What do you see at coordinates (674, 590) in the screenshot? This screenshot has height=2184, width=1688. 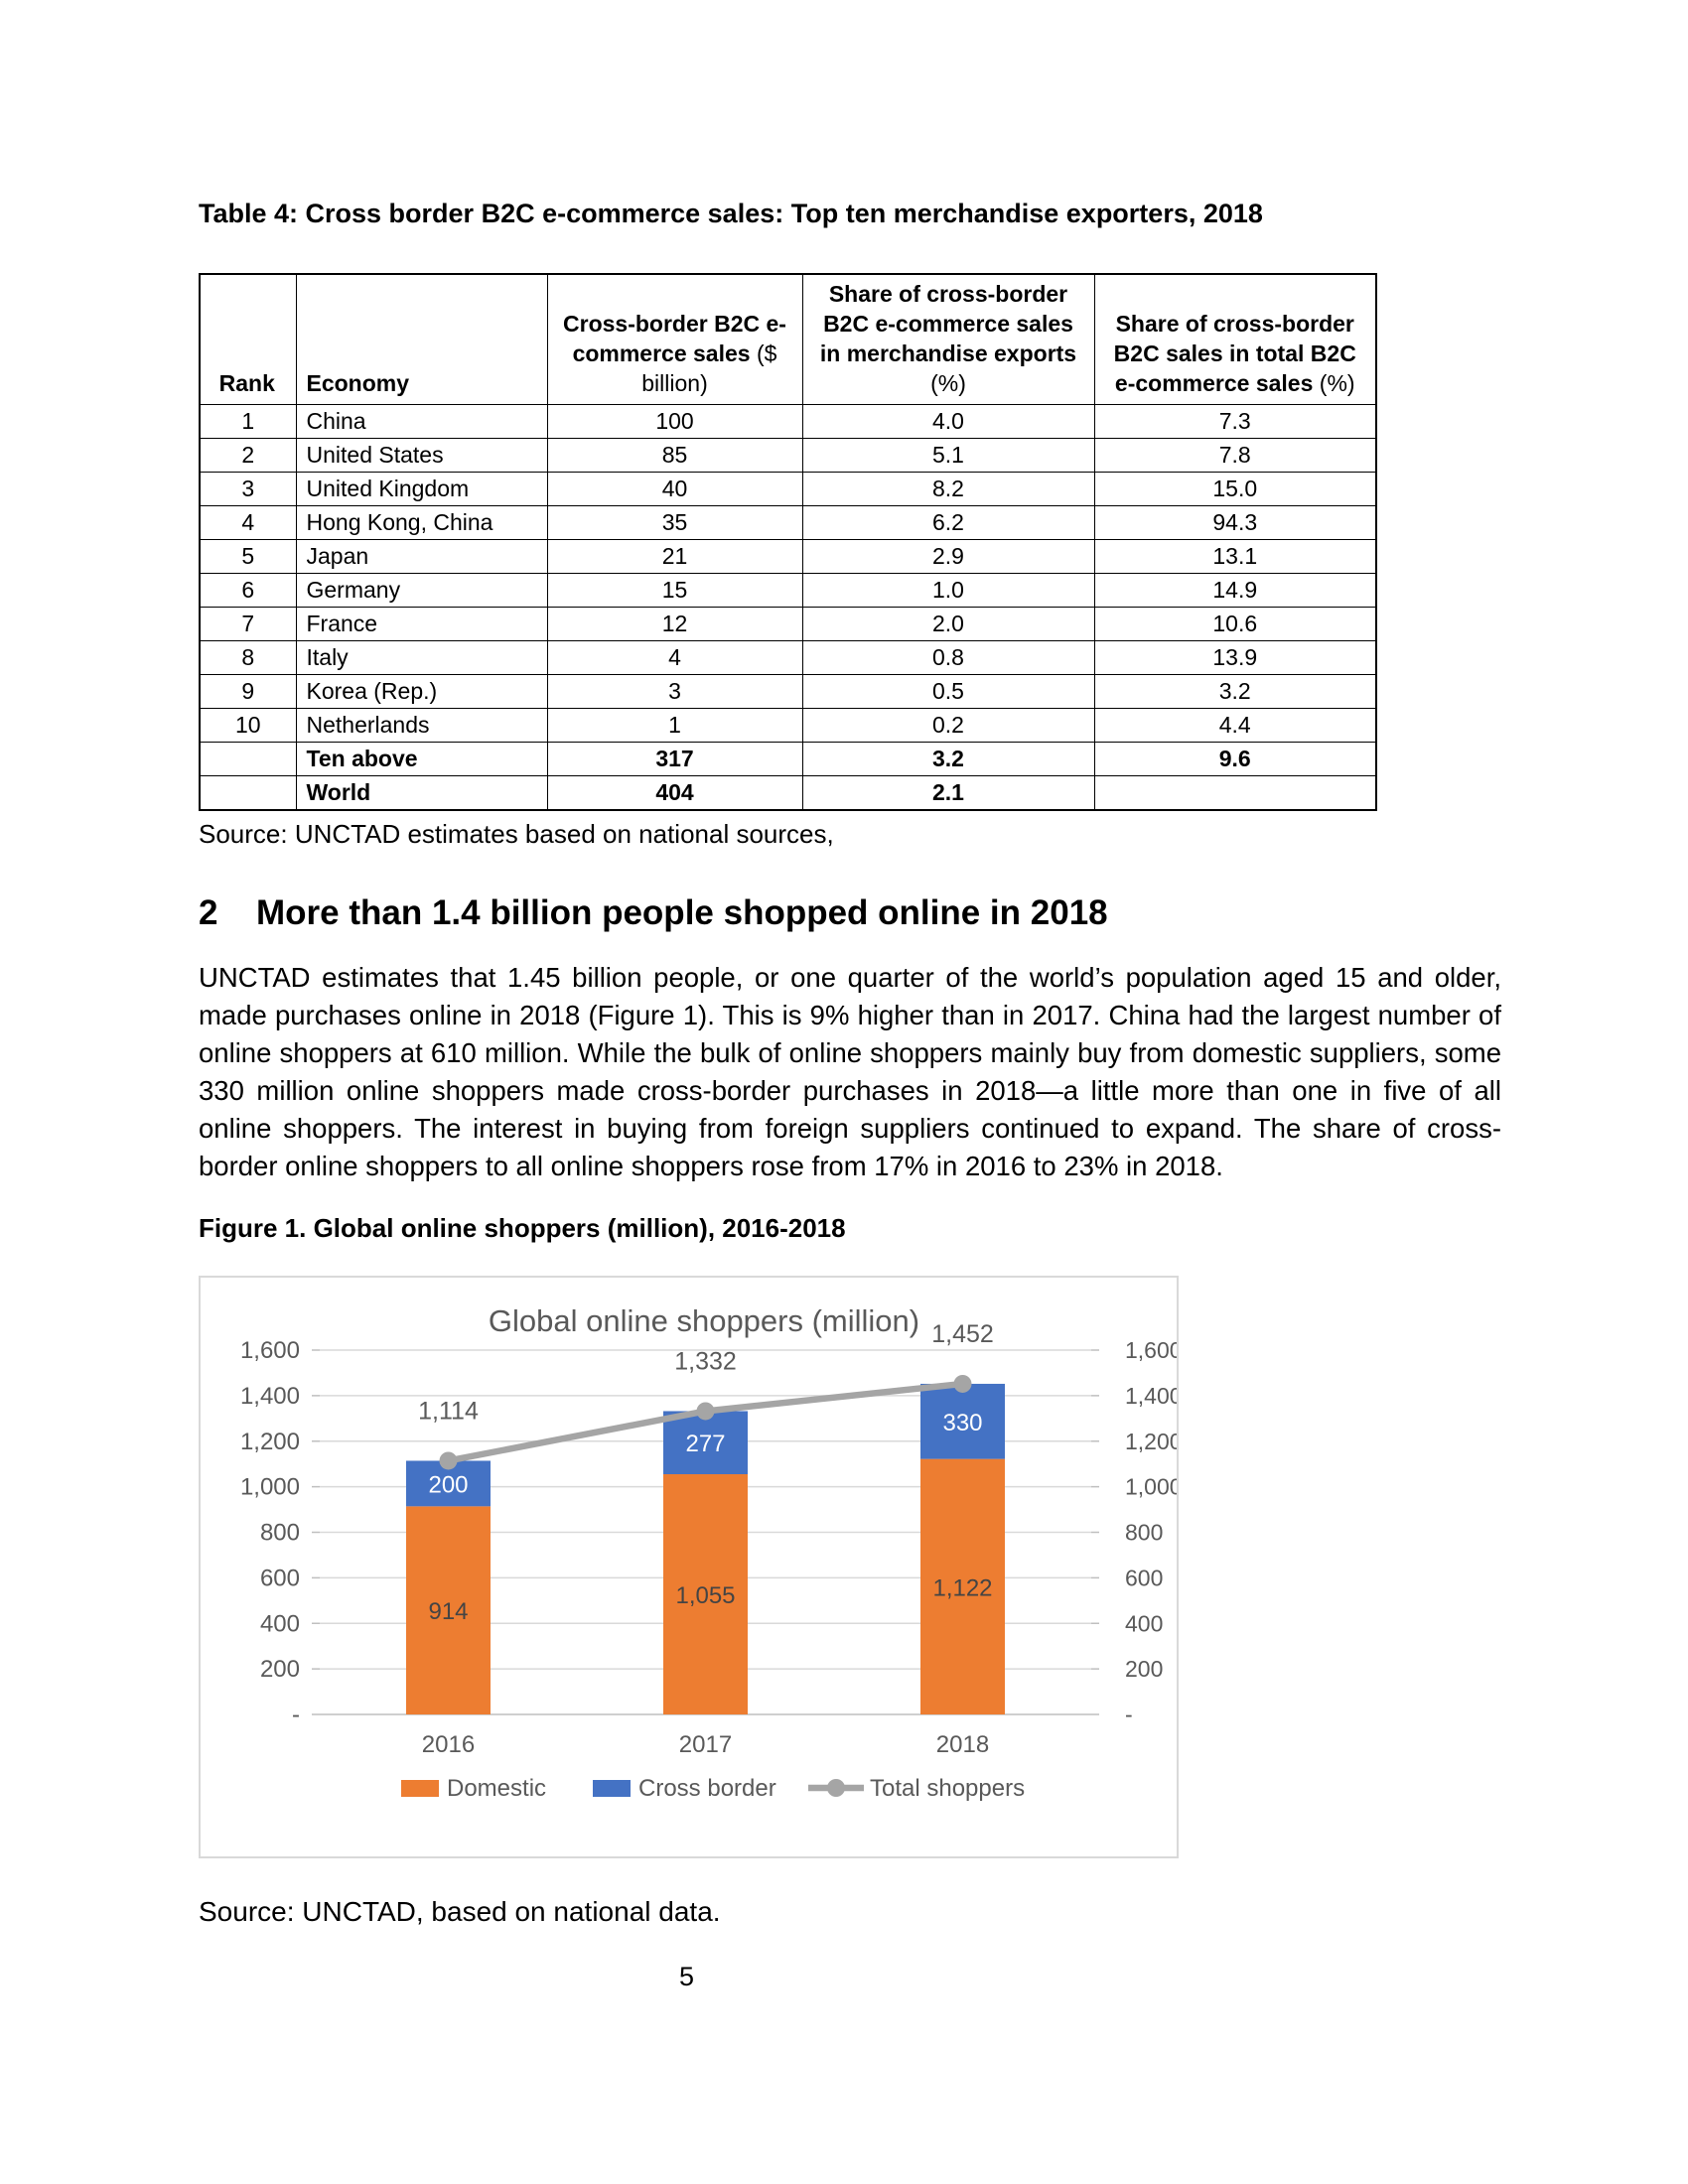 I see `table-cell: 15` at bounding box center [674, 590].